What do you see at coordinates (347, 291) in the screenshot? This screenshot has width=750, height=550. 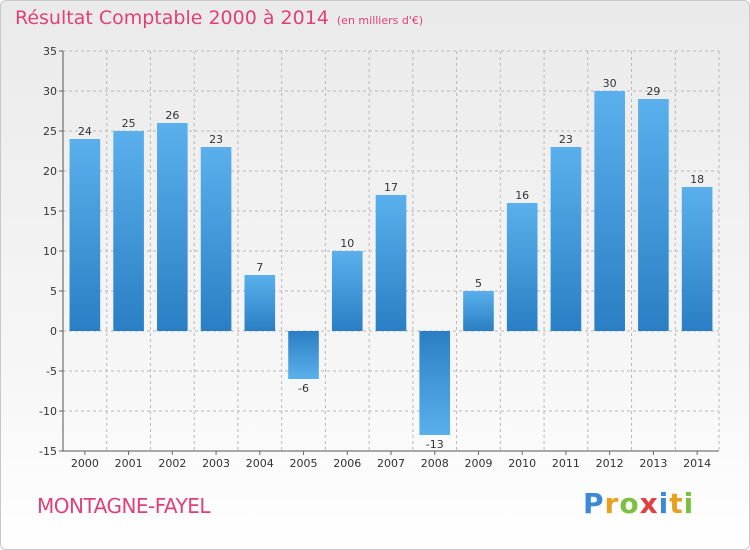 I see `bar-2006` at bounding box center [347, 291].